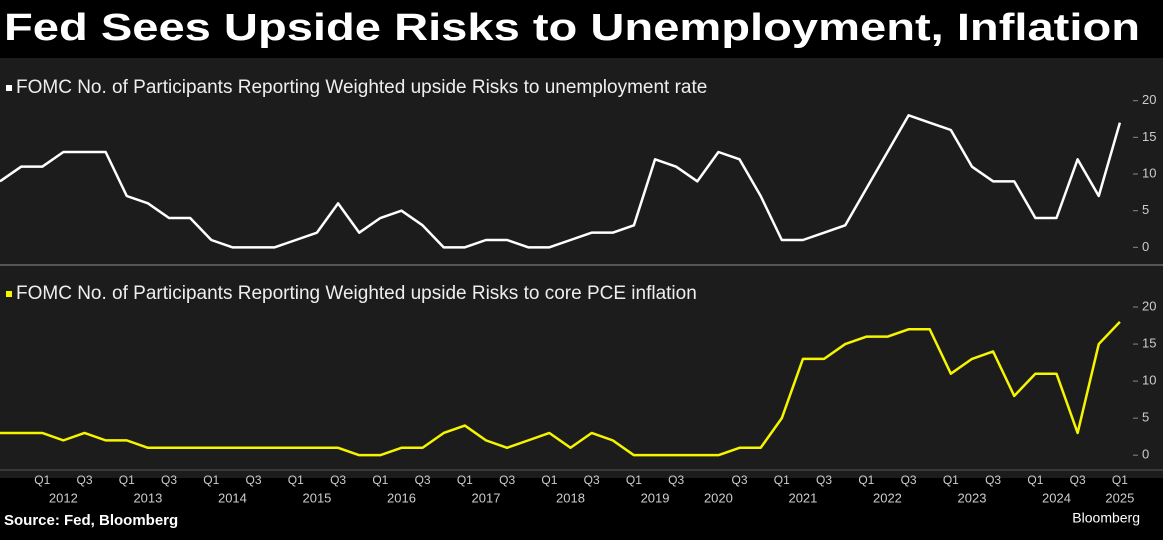 This screenshot has width=1163, height=540. What do you see at coordinates (401, 497) in the screenshot?
I see `x-year-label: 2016` at bounding box center [401, 497].